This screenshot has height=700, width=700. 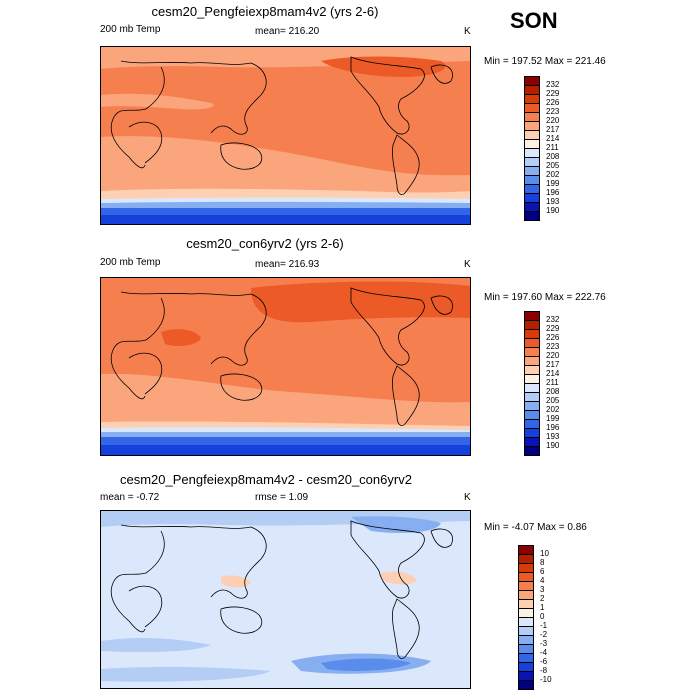 I want to click on colorbar-label: 4, so click(x=542, y=580).